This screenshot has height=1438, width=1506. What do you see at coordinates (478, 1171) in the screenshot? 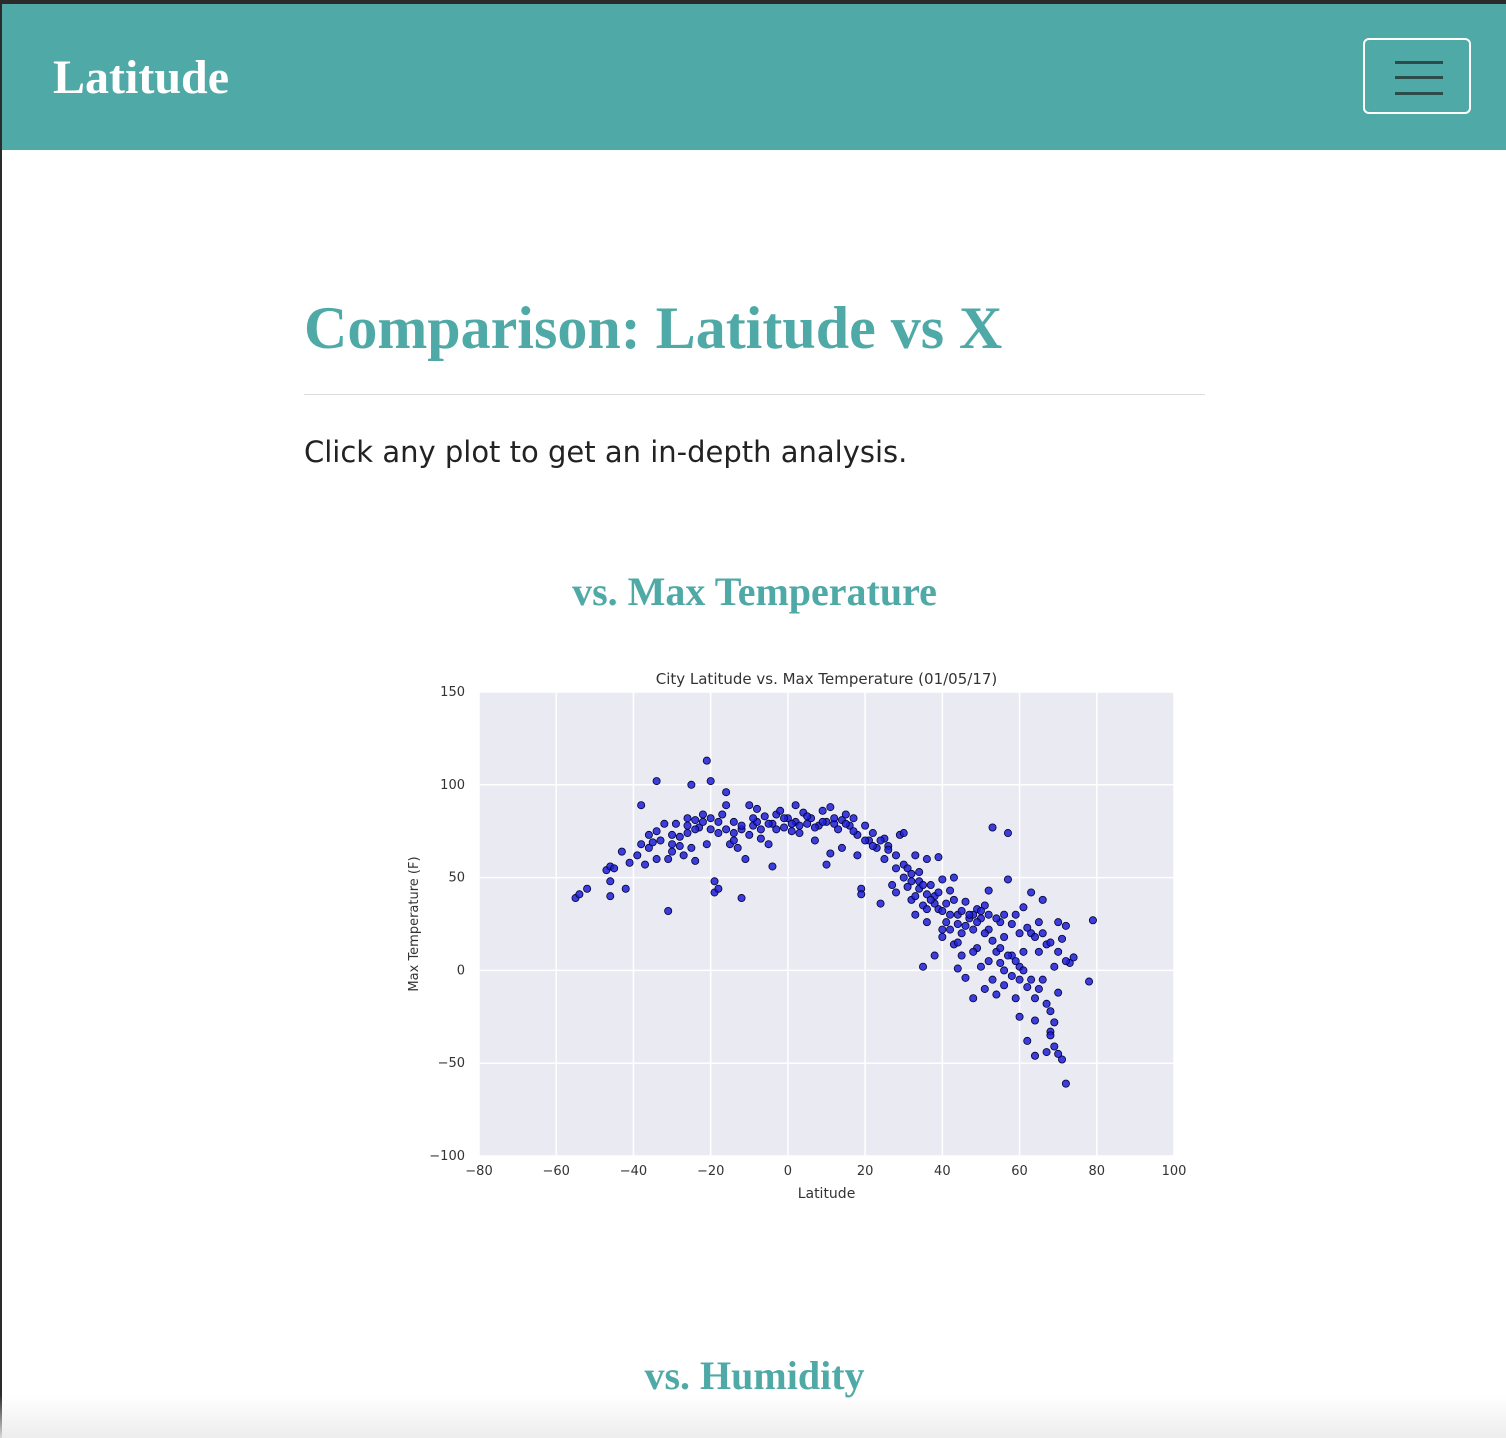
I see `x-tick-label: −80` at bounding box center [478, 1171].